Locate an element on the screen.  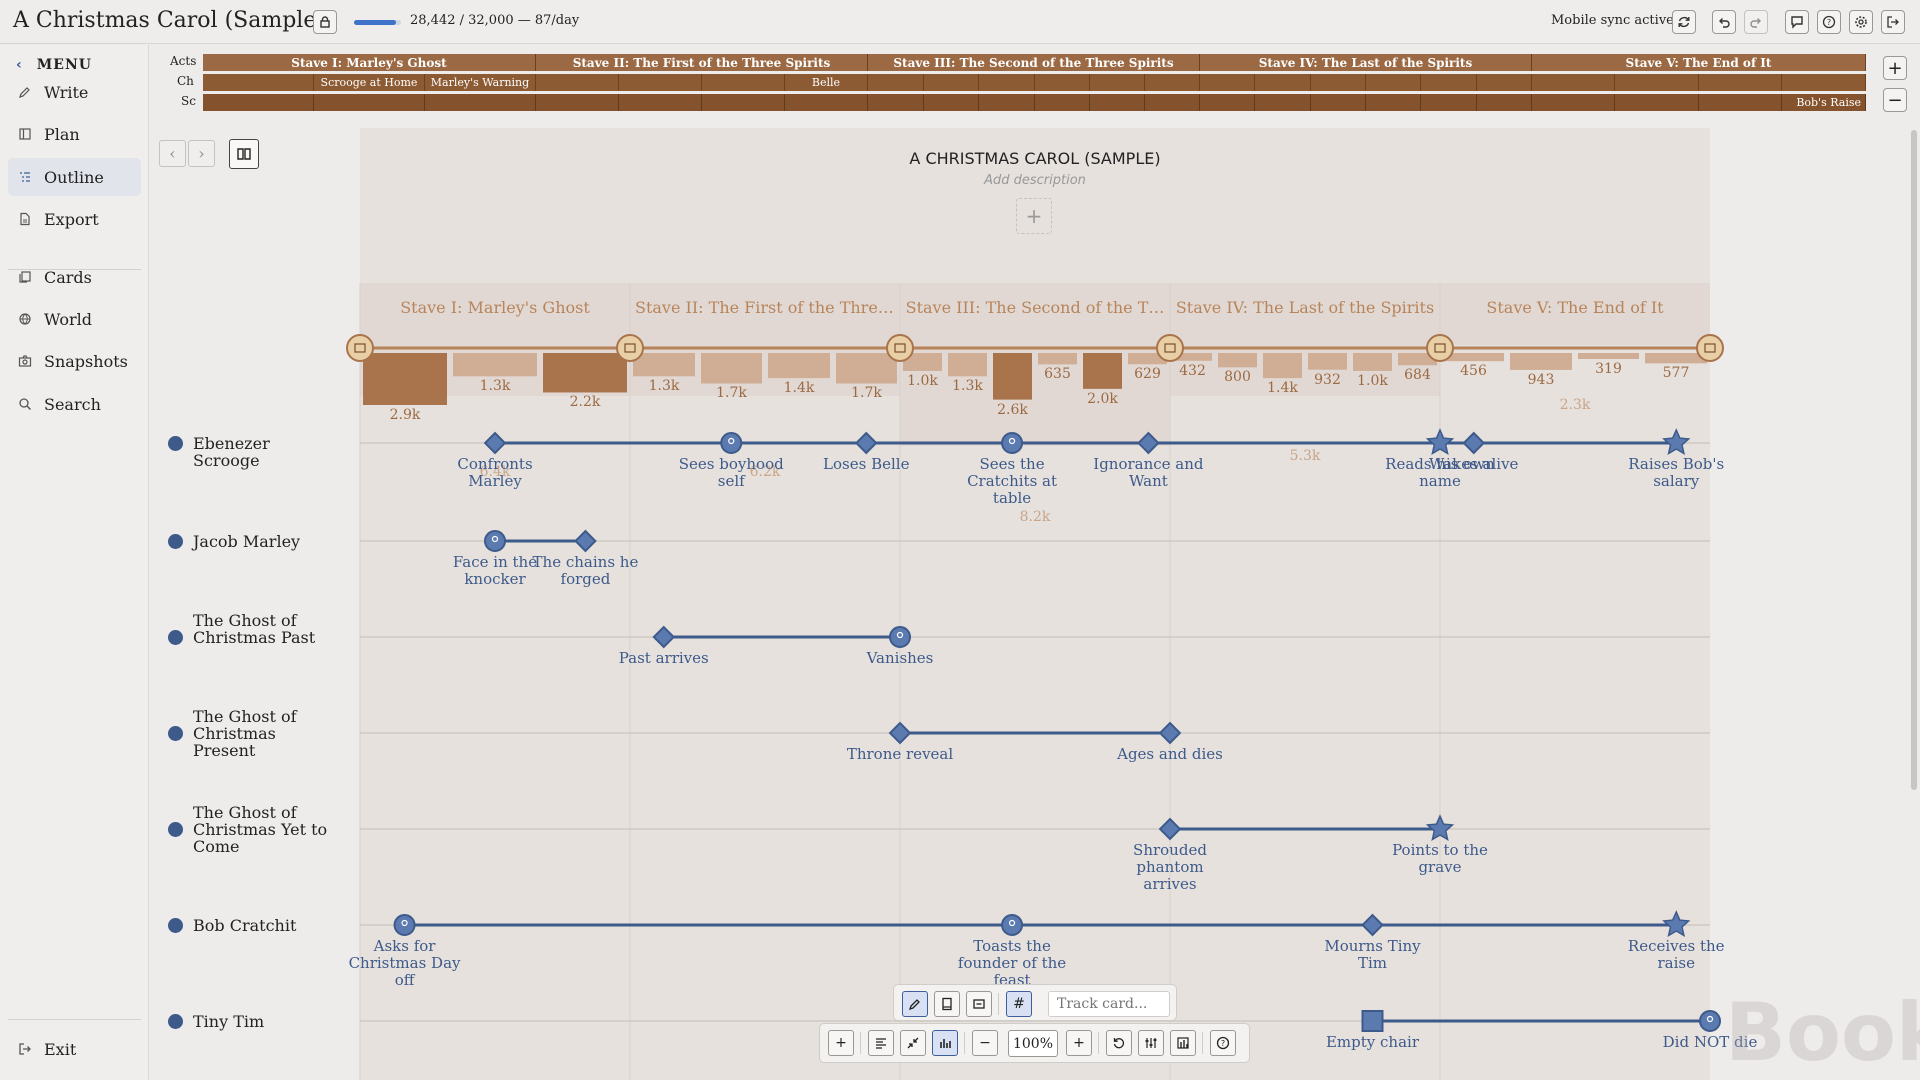
book-view-button is located at coordinates (244, 154).